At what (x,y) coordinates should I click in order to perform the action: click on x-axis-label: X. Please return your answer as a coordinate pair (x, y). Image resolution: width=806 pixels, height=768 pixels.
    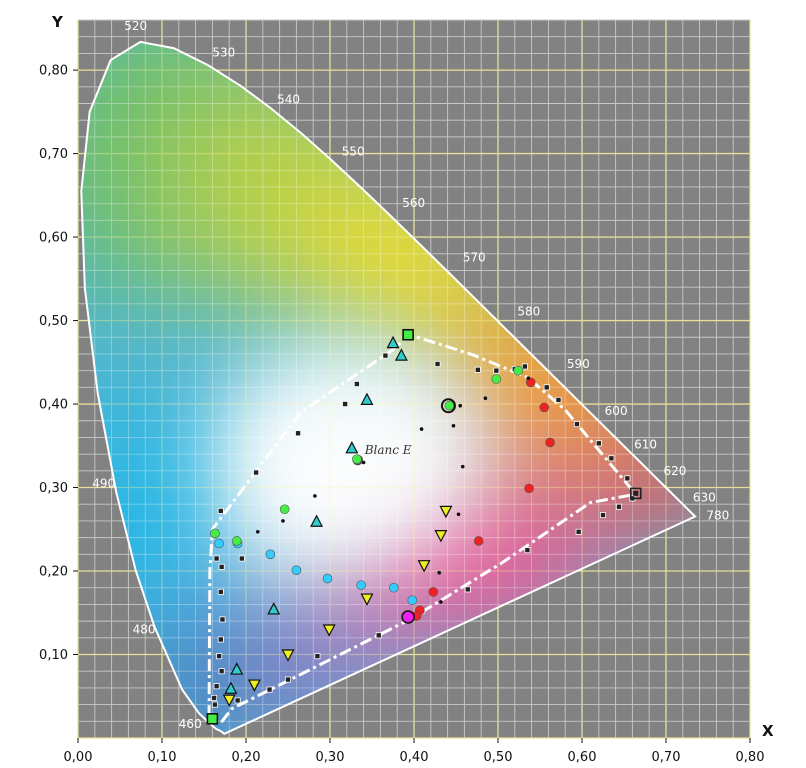
    Looking at the image, I should click on (768, 731).